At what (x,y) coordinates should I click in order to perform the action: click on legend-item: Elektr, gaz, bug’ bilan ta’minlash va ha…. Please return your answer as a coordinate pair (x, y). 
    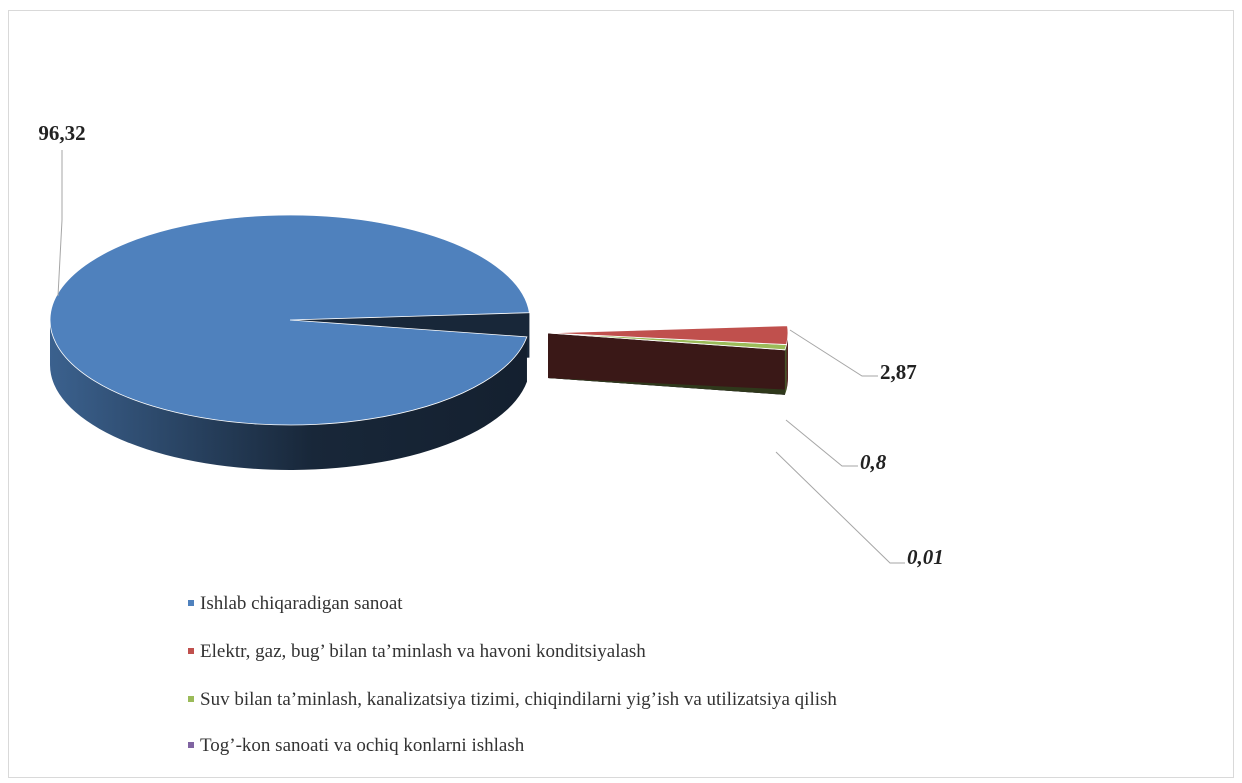
    Looking at the image, I should click on (578, 652).